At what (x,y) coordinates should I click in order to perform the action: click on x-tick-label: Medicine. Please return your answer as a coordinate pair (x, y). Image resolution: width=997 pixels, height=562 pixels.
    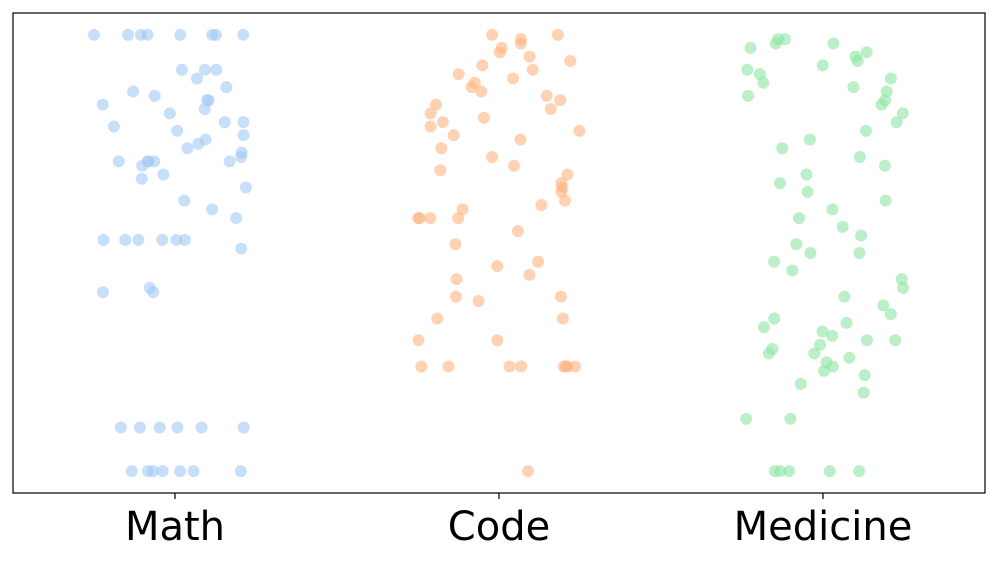
    Looking at the image, I should click on (823, 527).